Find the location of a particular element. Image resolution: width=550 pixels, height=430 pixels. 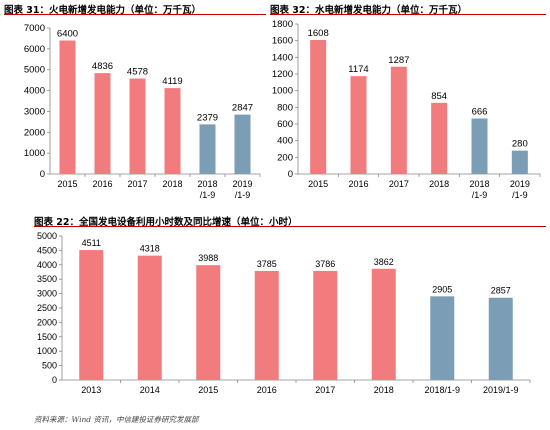

data-label: 3786 is located at coordinates (325, 264).